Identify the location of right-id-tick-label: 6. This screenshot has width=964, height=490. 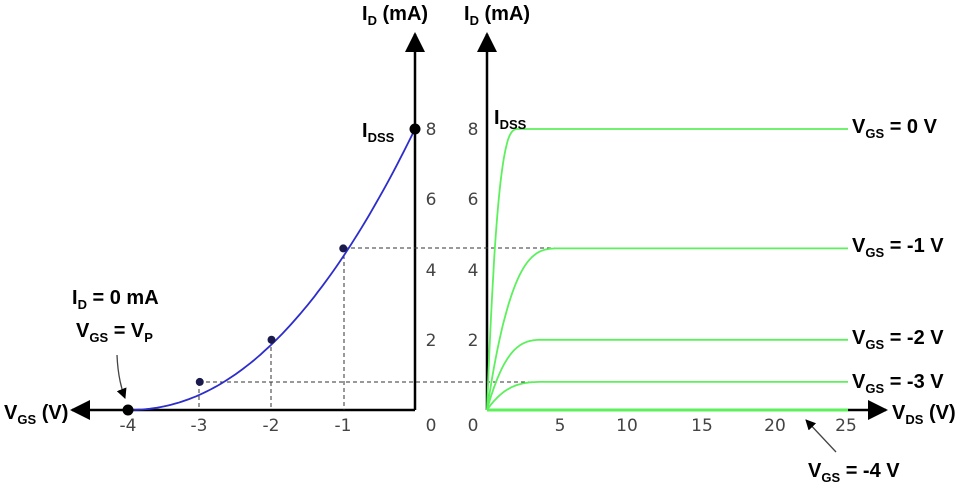
(473, 200).